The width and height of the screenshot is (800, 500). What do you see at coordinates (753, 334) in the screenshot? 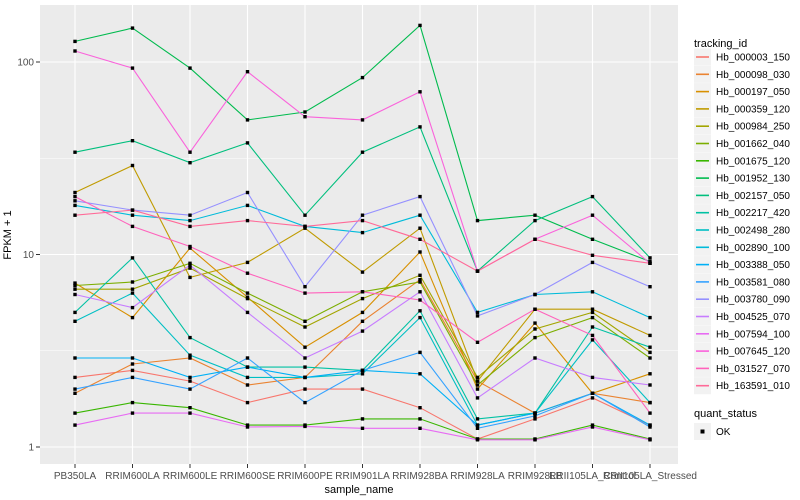
I see `legend-label: Hb_007594_100` at bounding box center [753, 334].